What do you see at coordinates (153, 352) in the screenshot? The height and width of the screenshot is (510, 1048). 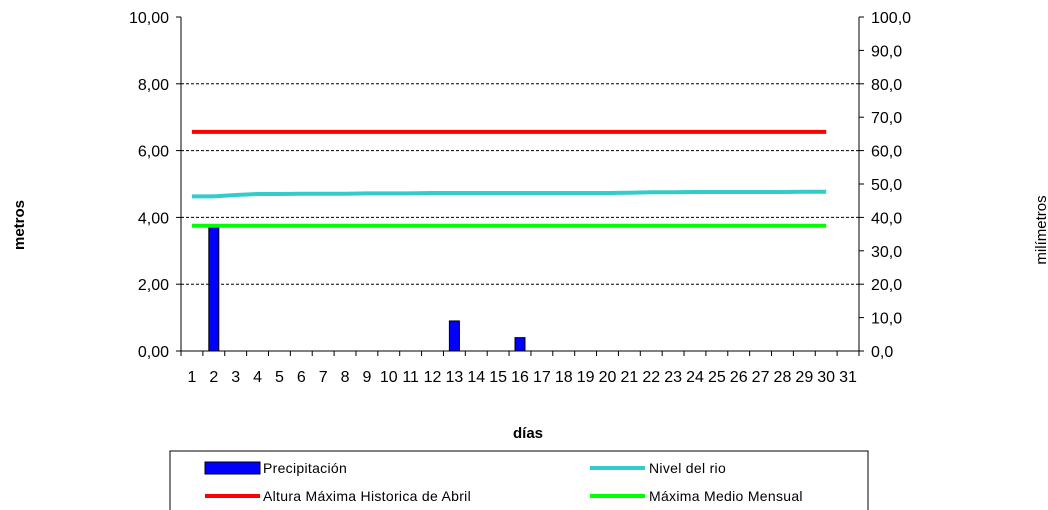 I see `y-tick-label: 0,00` at bounding box center [153, 352].